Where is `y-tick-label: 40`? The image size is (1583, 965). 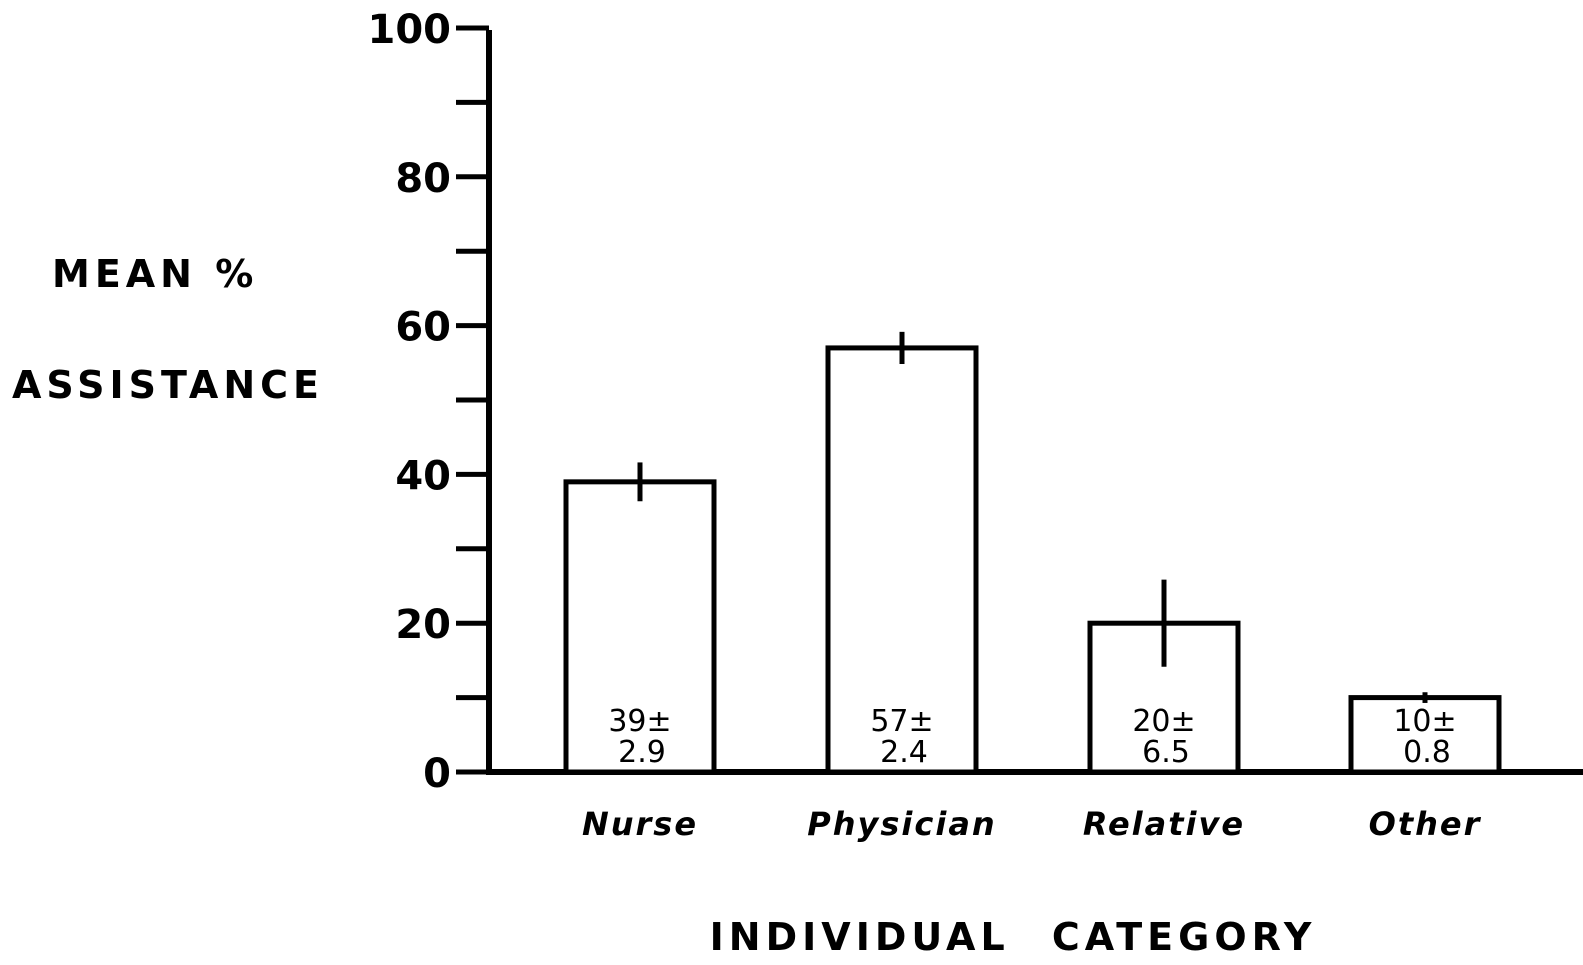 y-tick-label: 40 is located at coordinates (423, 476).